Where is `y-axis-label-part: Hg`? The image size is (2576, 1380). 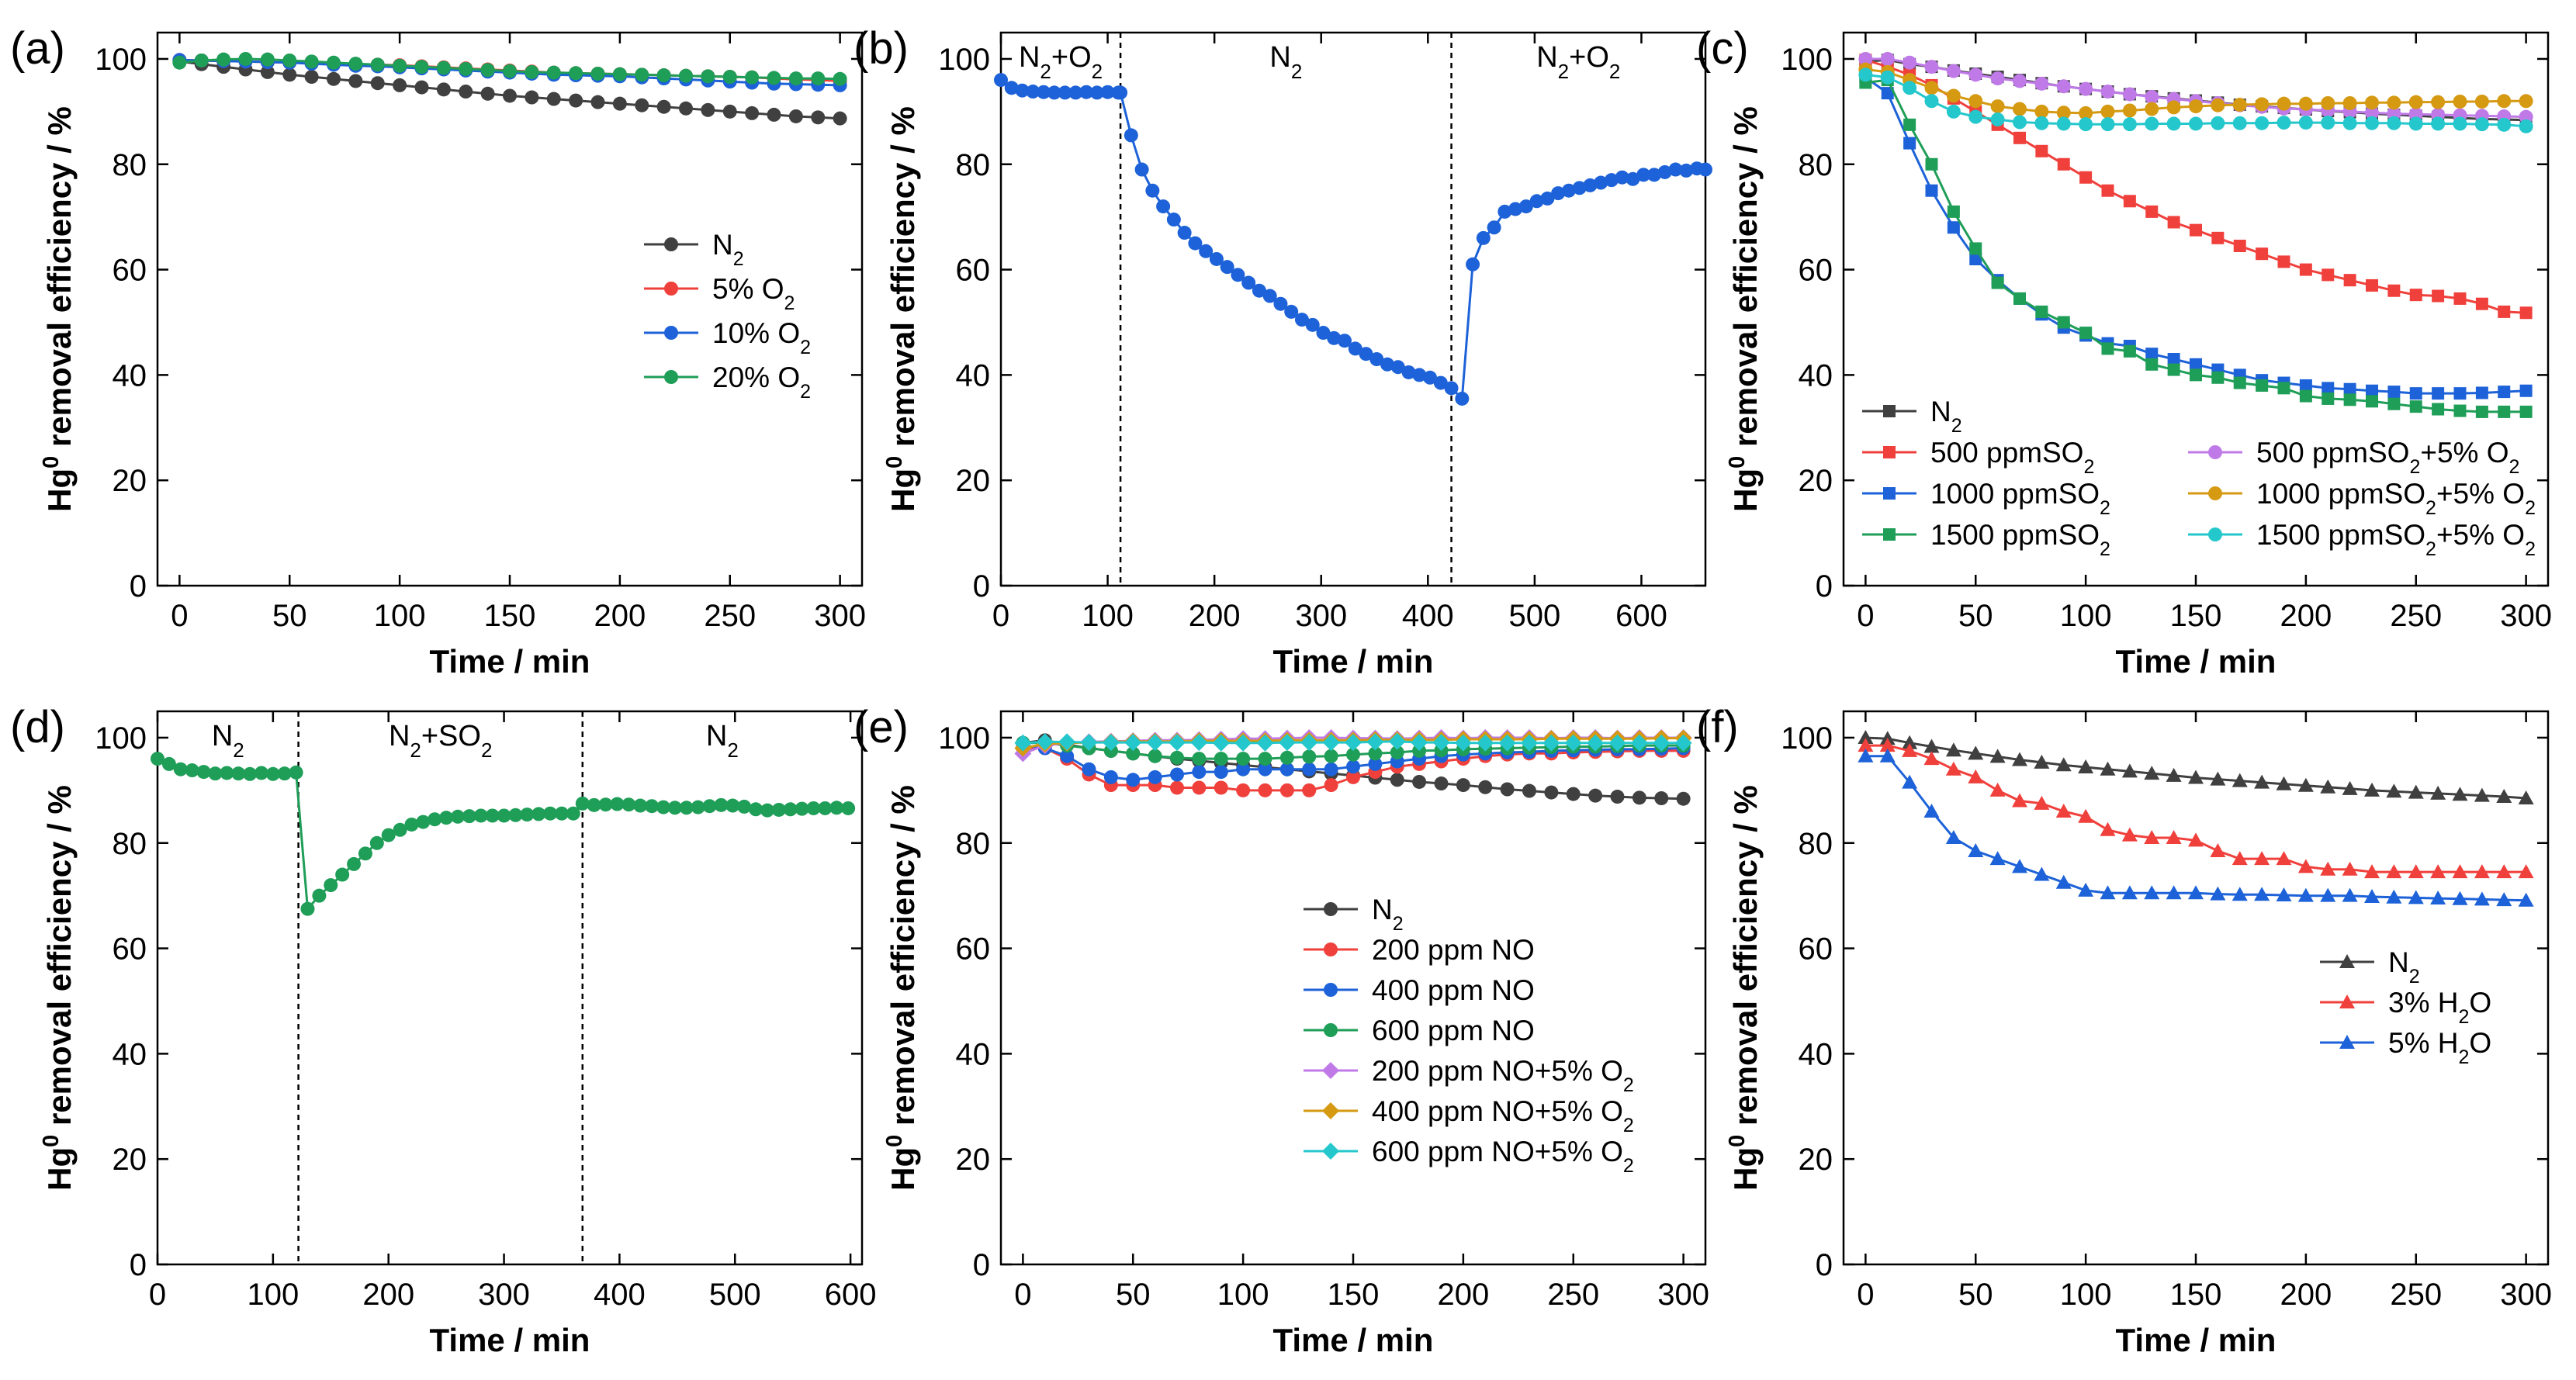 y-axis-label-part: Hg is located at coordinates (1745, 1169).